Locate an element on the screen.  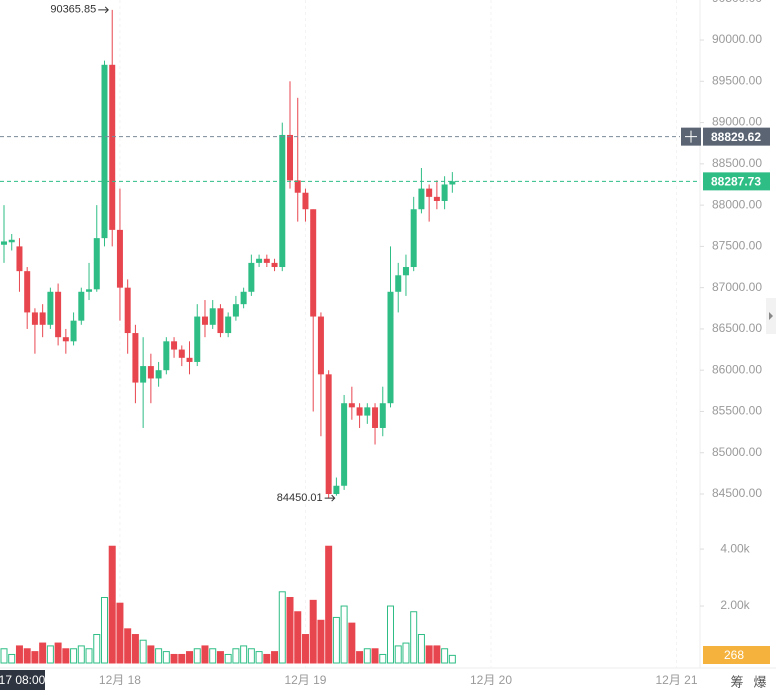
x-tick-label: 12月 18 is located at coordinates (120, 680).